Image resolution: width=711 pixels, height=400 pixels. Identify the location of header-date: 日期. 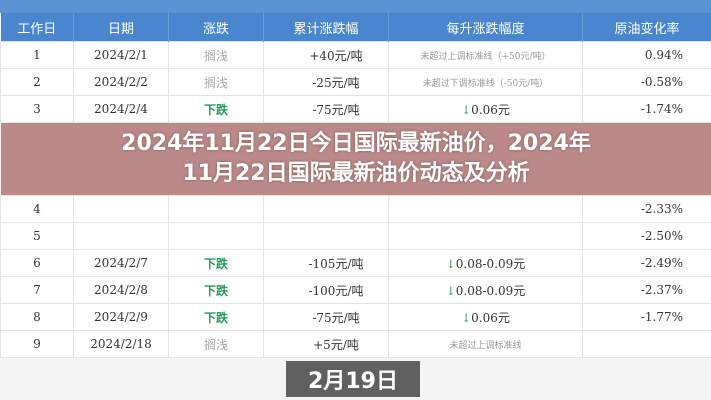
(121, 27).